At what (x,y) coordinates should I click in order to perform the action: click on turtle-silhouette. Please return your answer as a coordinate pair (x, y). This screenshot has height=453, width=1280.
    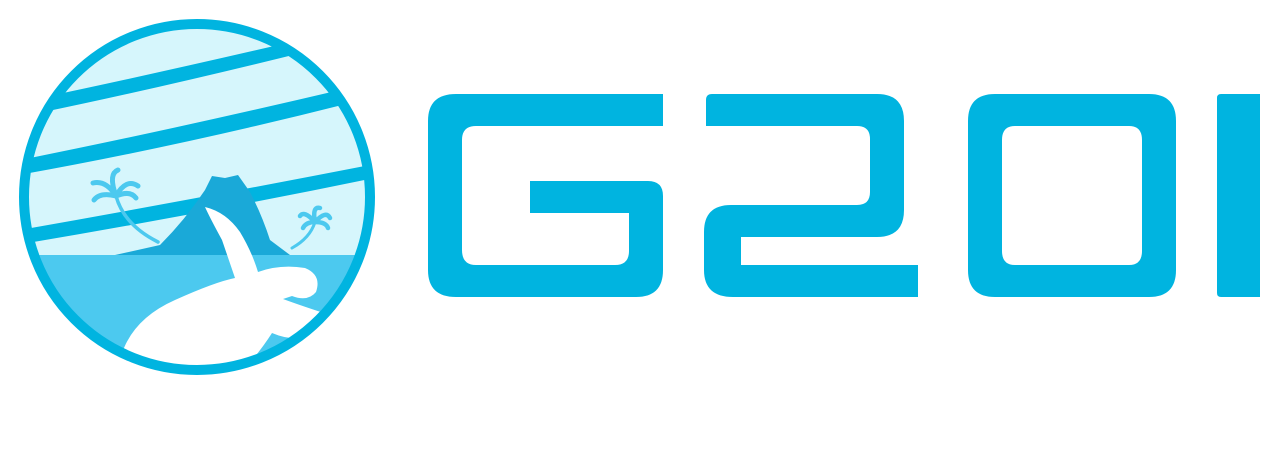
    Looking at the image, I should click on (225, 288).